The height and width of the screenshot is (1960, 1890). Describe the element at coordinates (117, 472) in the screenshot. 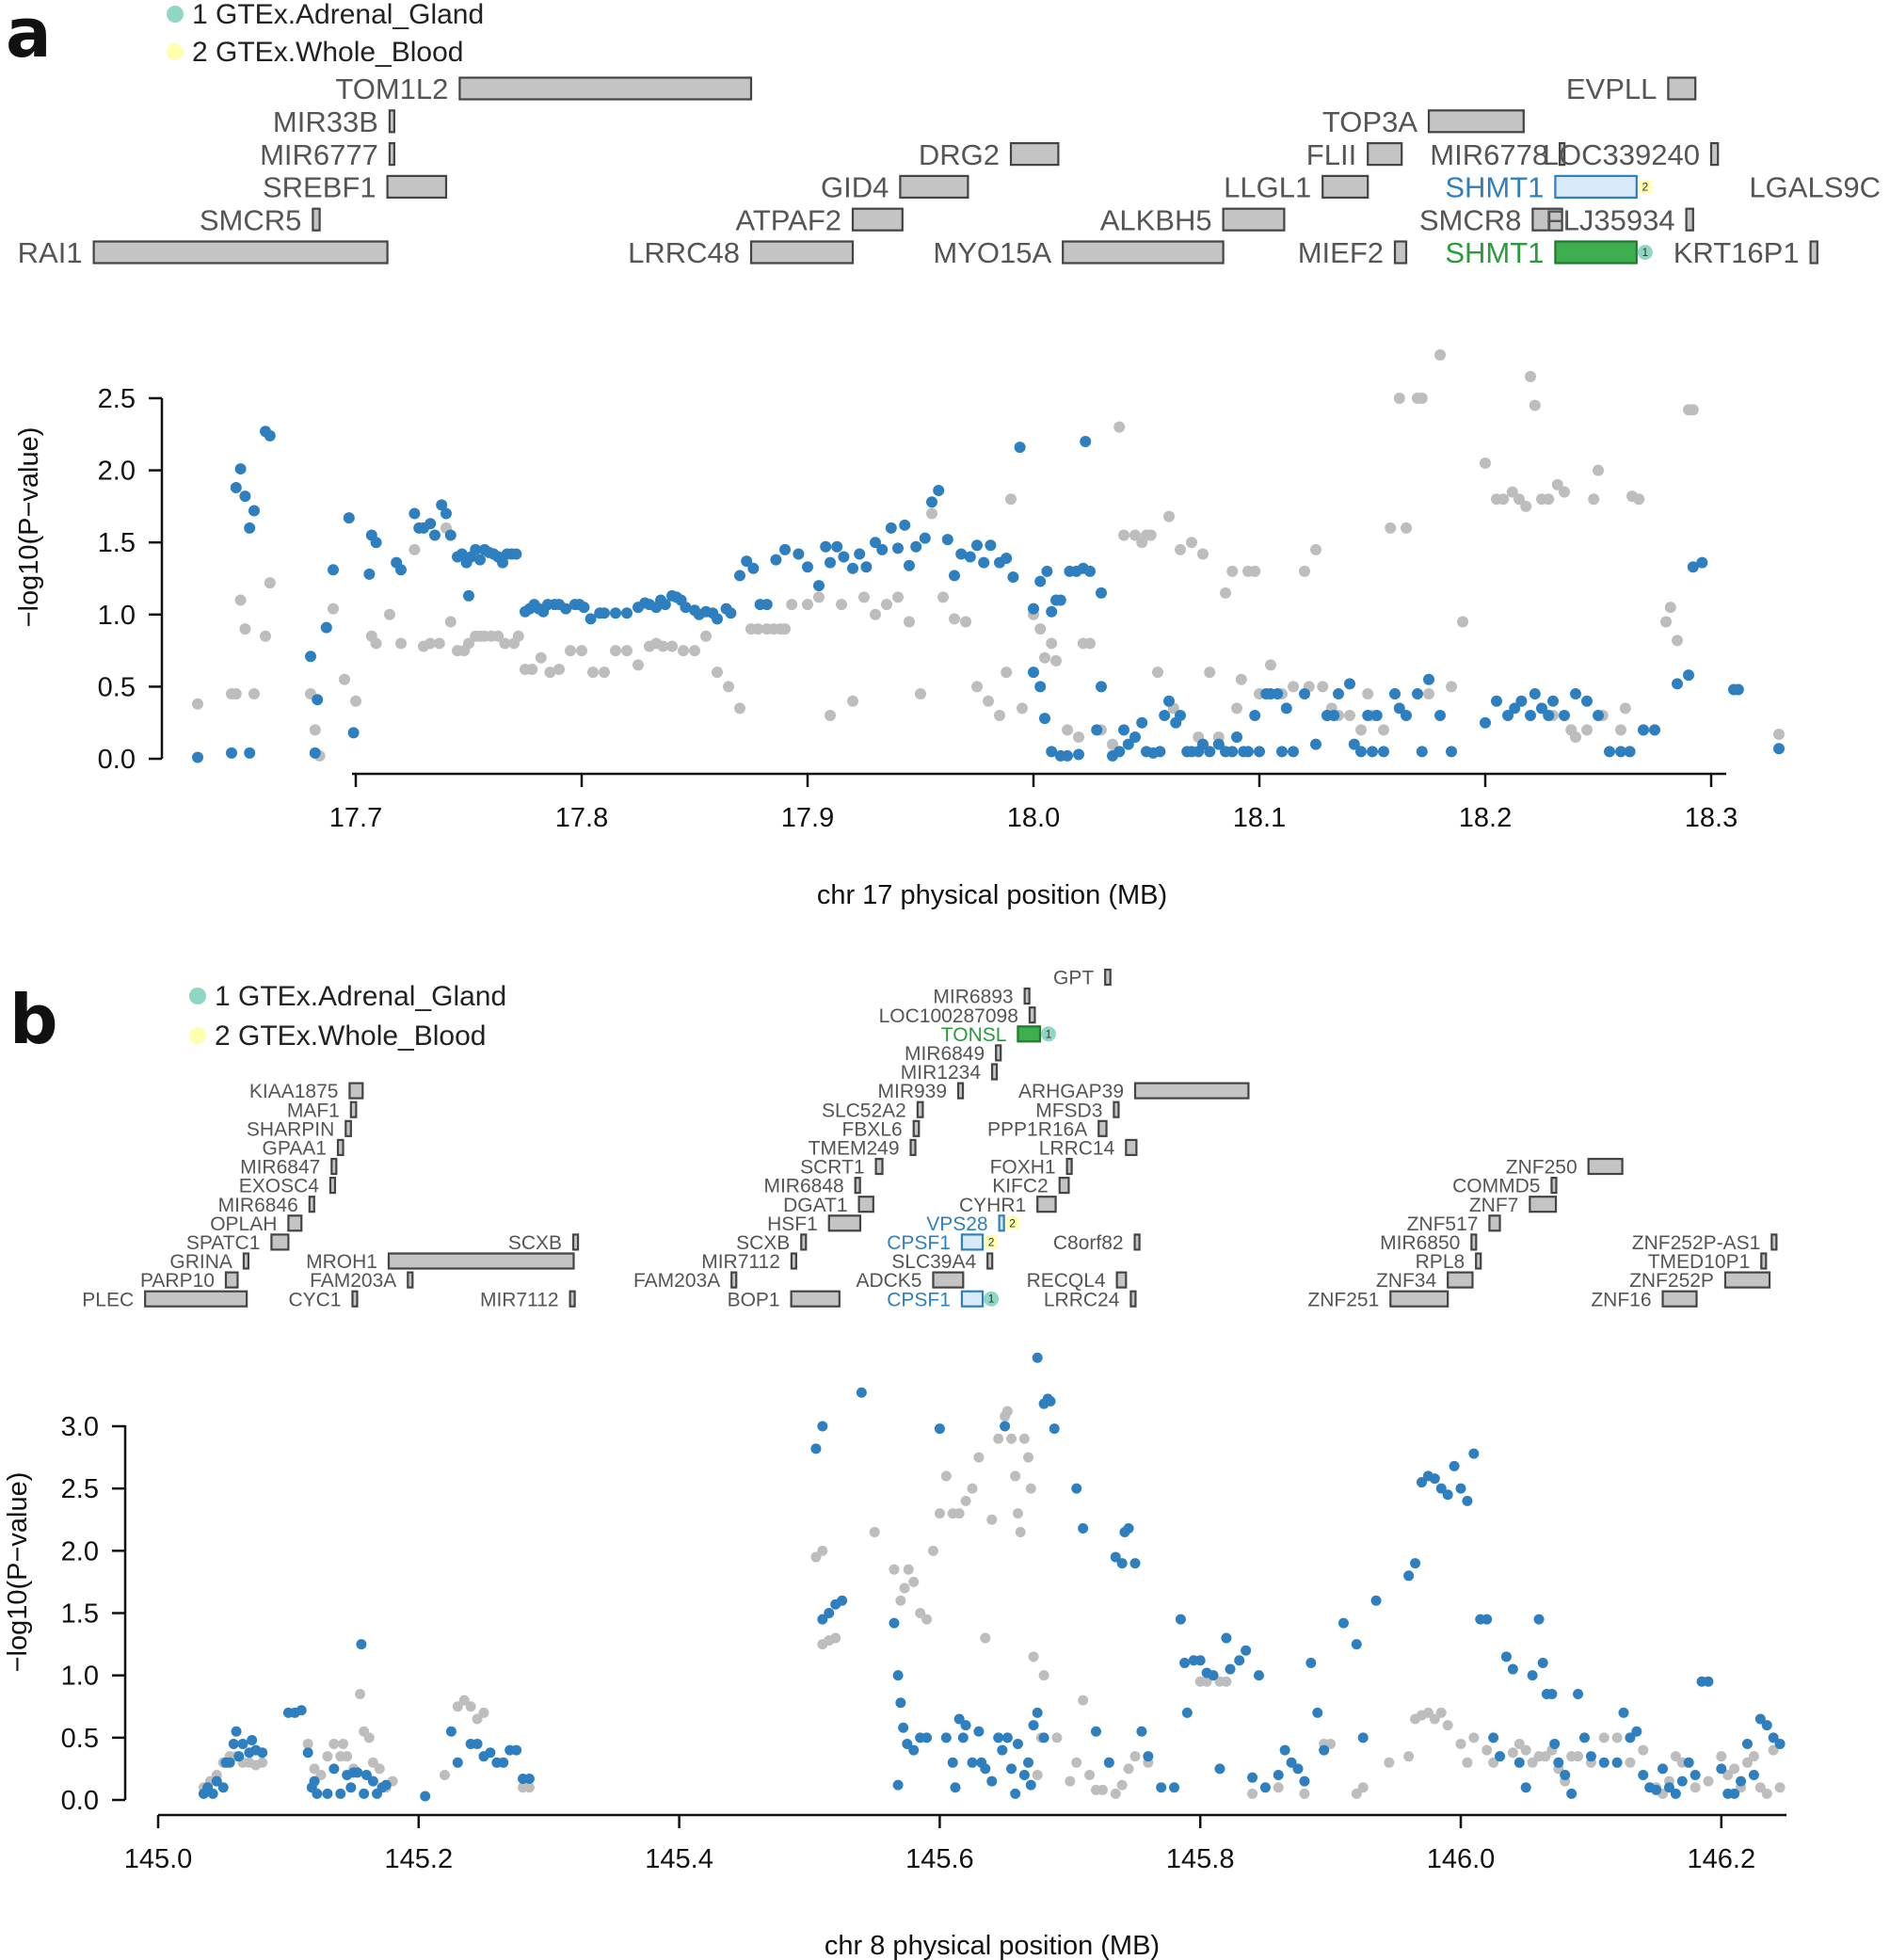

I see `y-tick-label: 2.0` at that location.